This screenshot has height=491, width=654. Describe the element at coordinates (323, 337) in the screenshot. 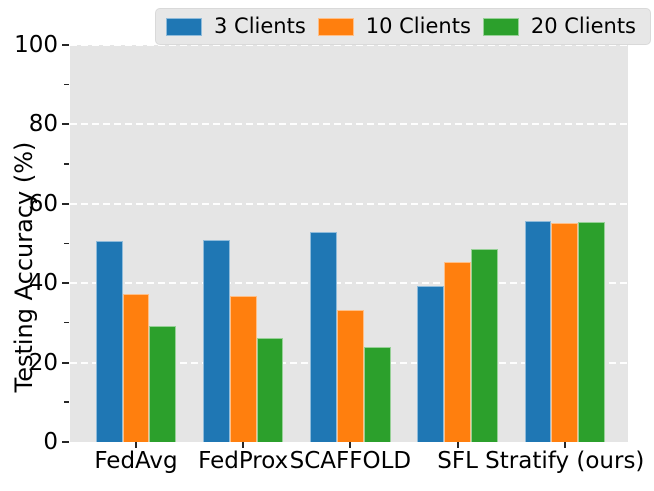

I see `bar-scaffold-3-clients` at that location.